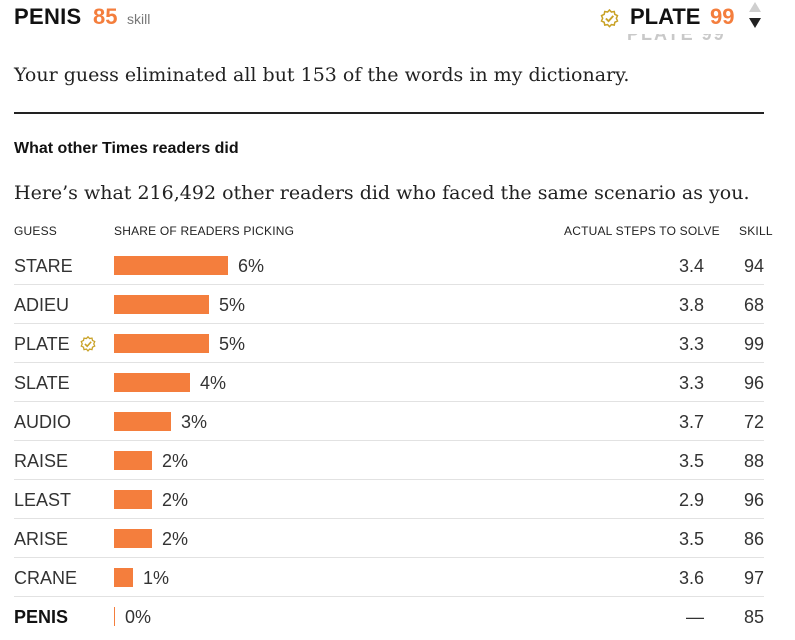  I want to click on table-row: SLATE 4% 3.3 96, so click(389, 382).